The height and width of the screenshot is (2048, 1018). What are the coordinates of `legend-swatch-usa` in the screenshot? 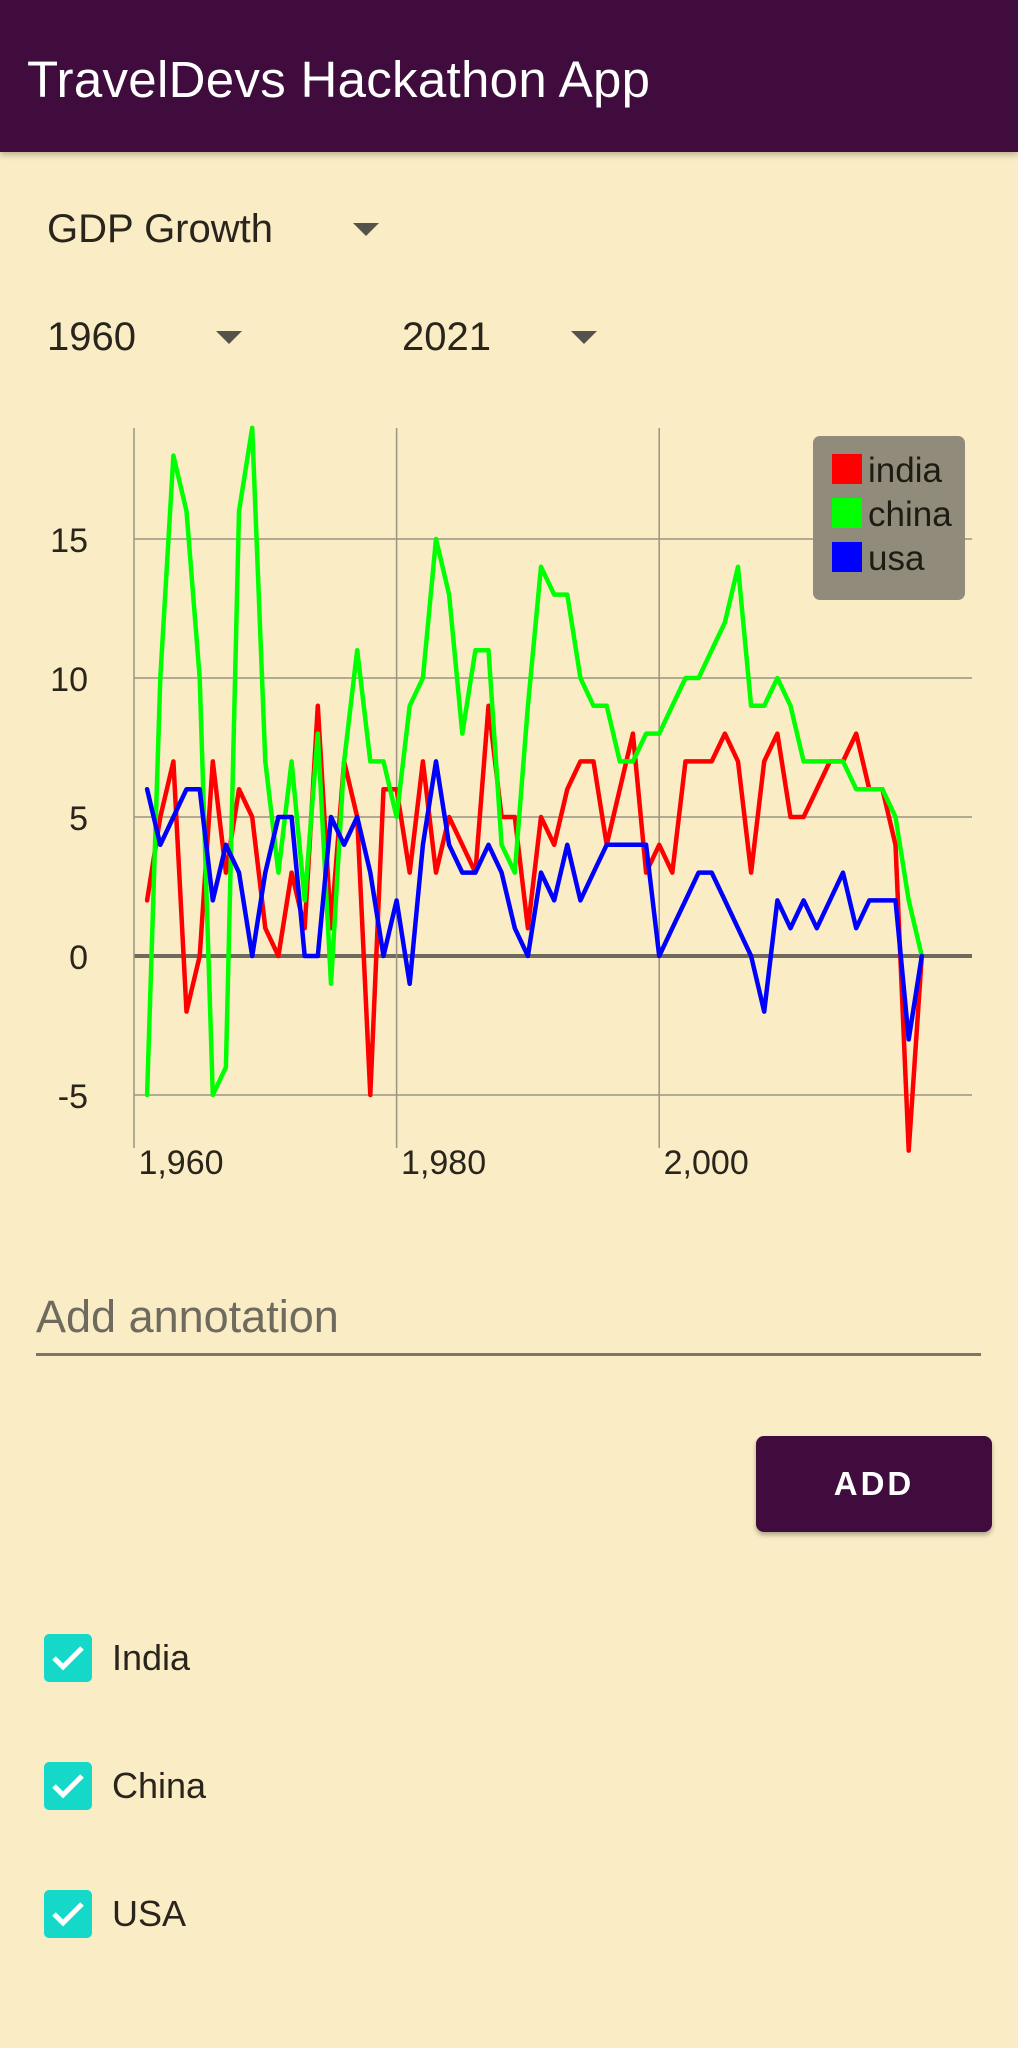 It's located at (847, 557).